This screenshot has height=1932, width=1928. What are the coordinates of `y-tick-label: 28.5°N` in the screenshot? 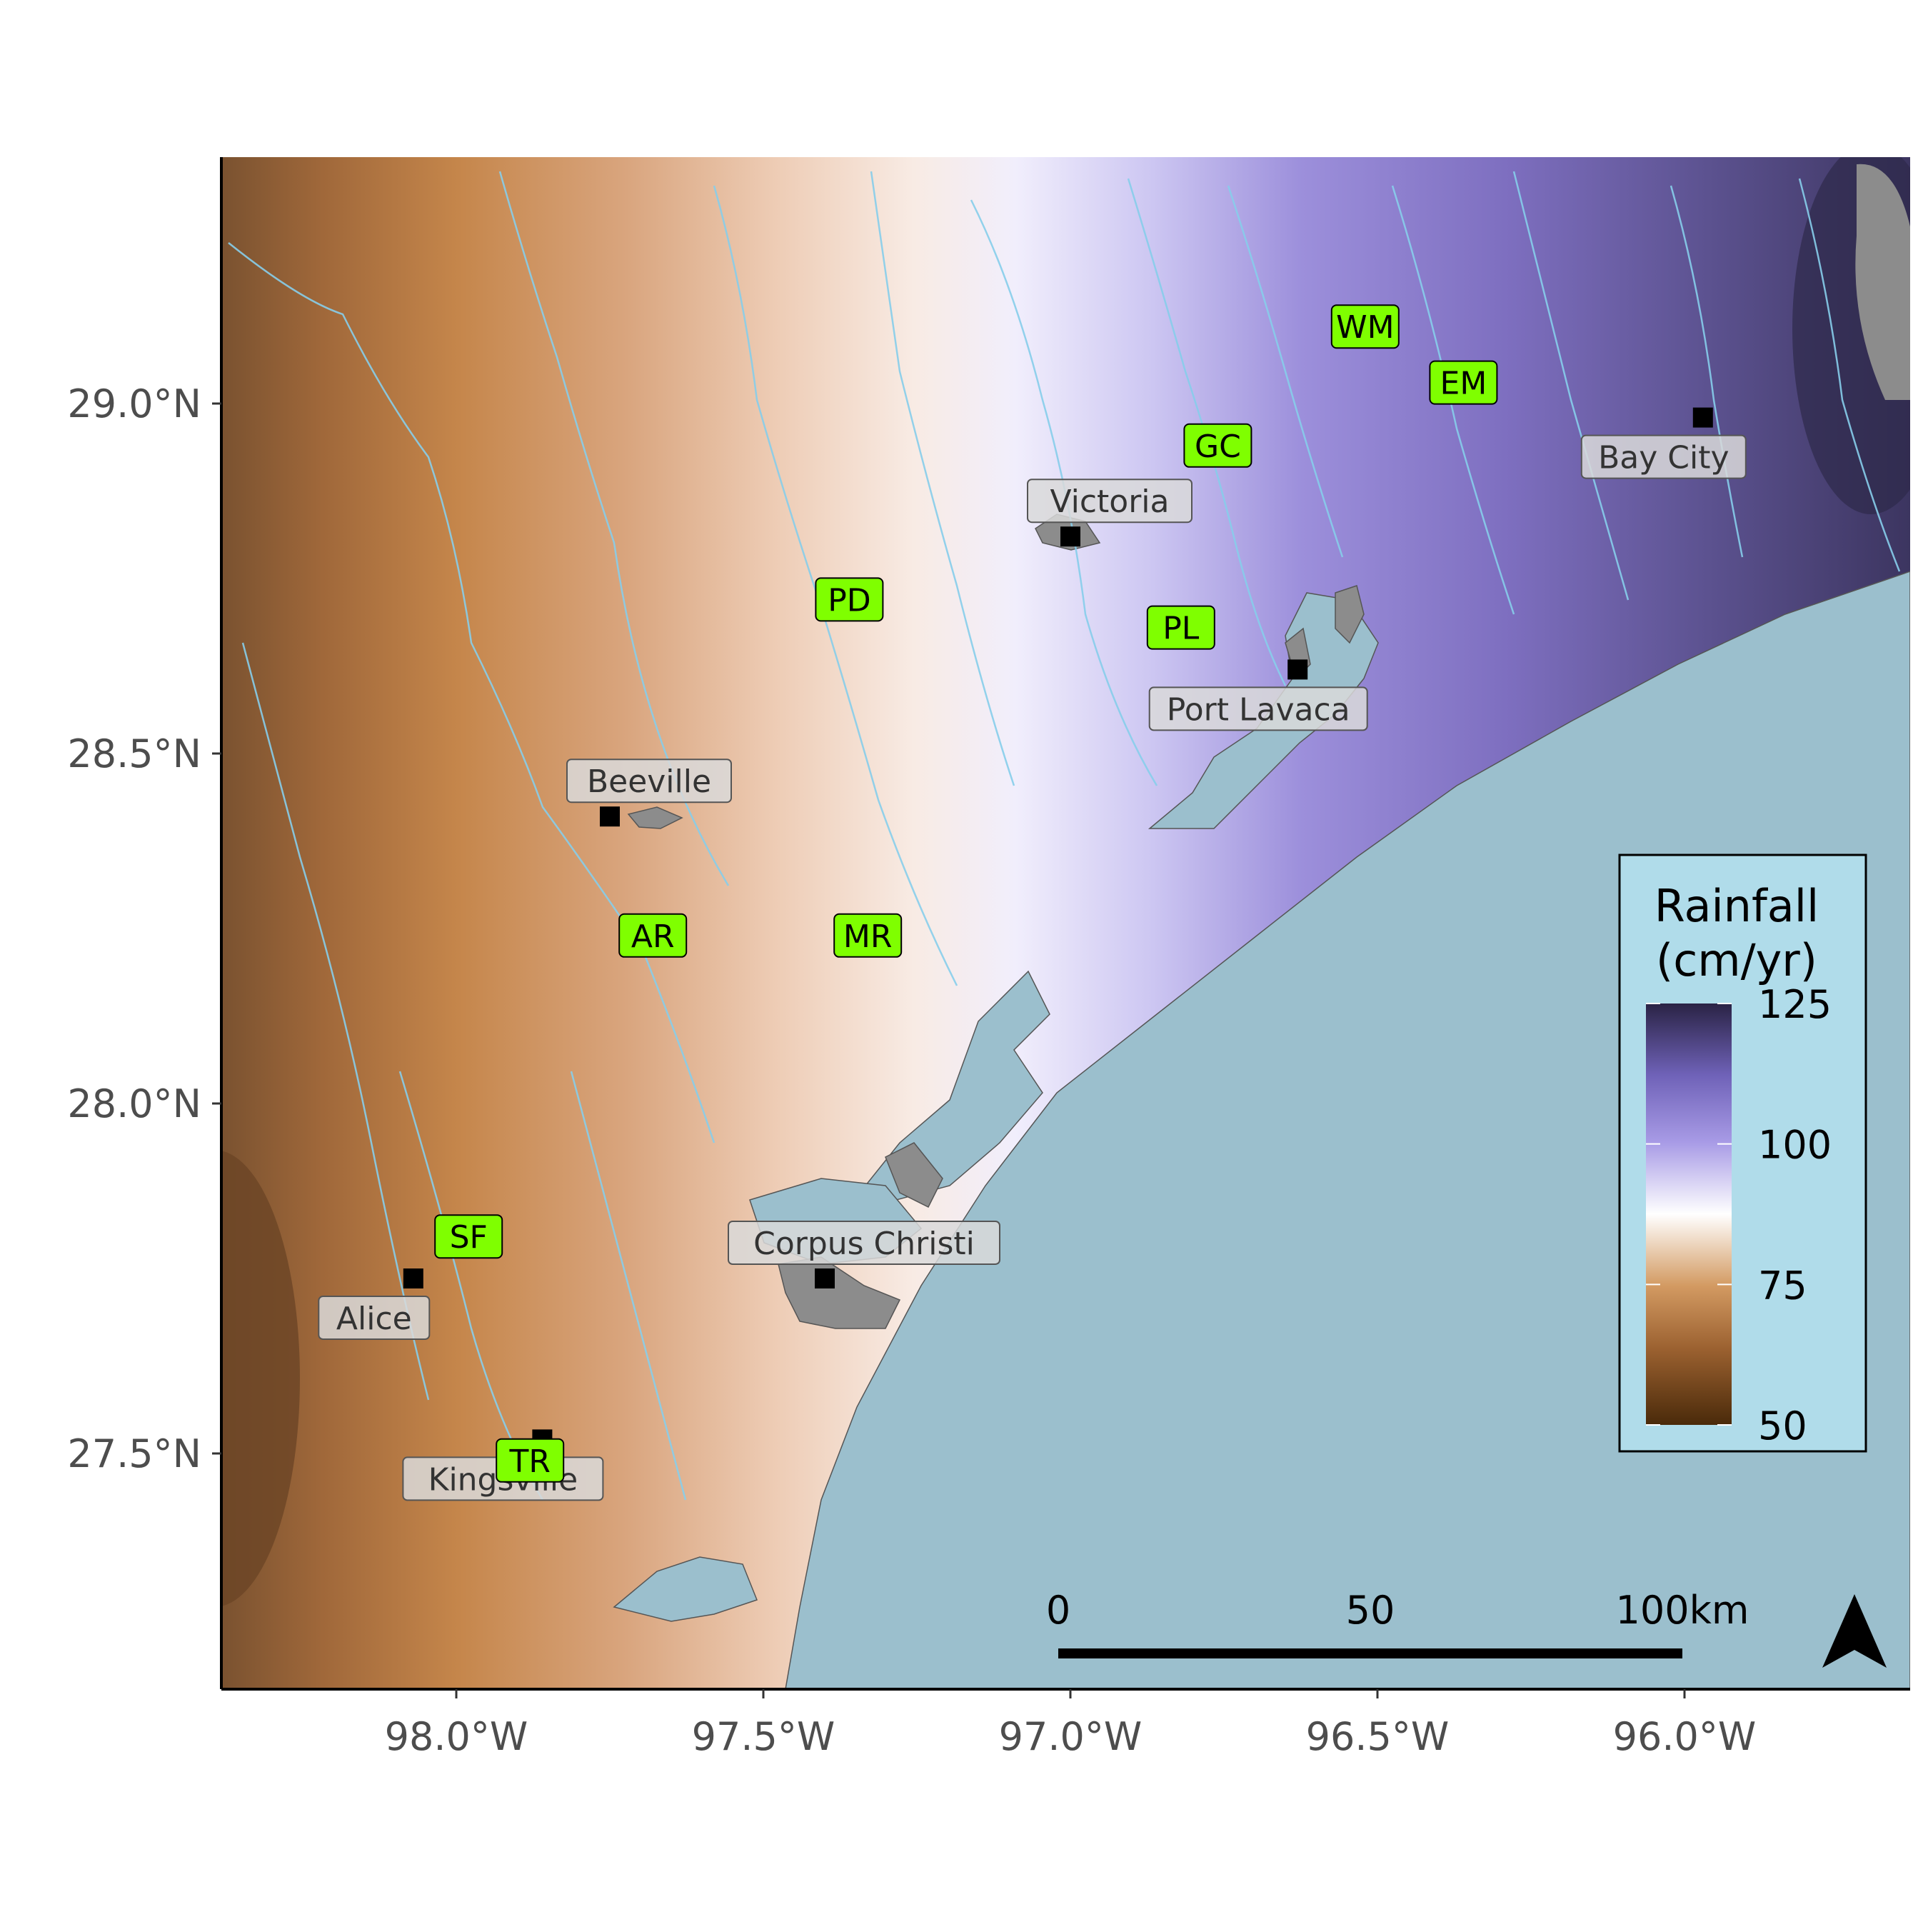 It's located at (134, 753).